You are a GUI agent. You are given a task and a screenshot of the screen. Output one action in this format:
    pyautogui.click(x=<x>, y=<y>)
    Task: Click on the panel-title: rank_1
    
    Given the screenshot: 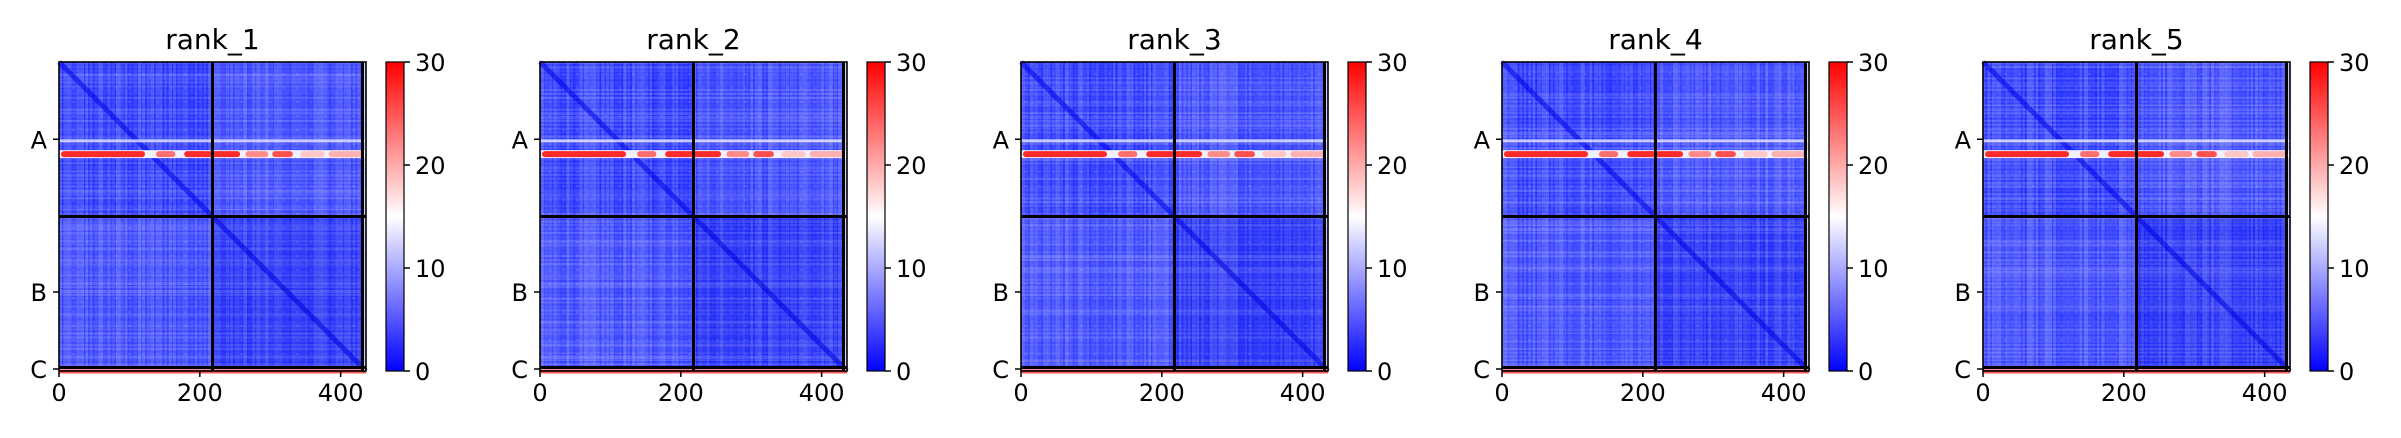 What is the action you would take?
    pyautogui.click(x=212, y=39)
    